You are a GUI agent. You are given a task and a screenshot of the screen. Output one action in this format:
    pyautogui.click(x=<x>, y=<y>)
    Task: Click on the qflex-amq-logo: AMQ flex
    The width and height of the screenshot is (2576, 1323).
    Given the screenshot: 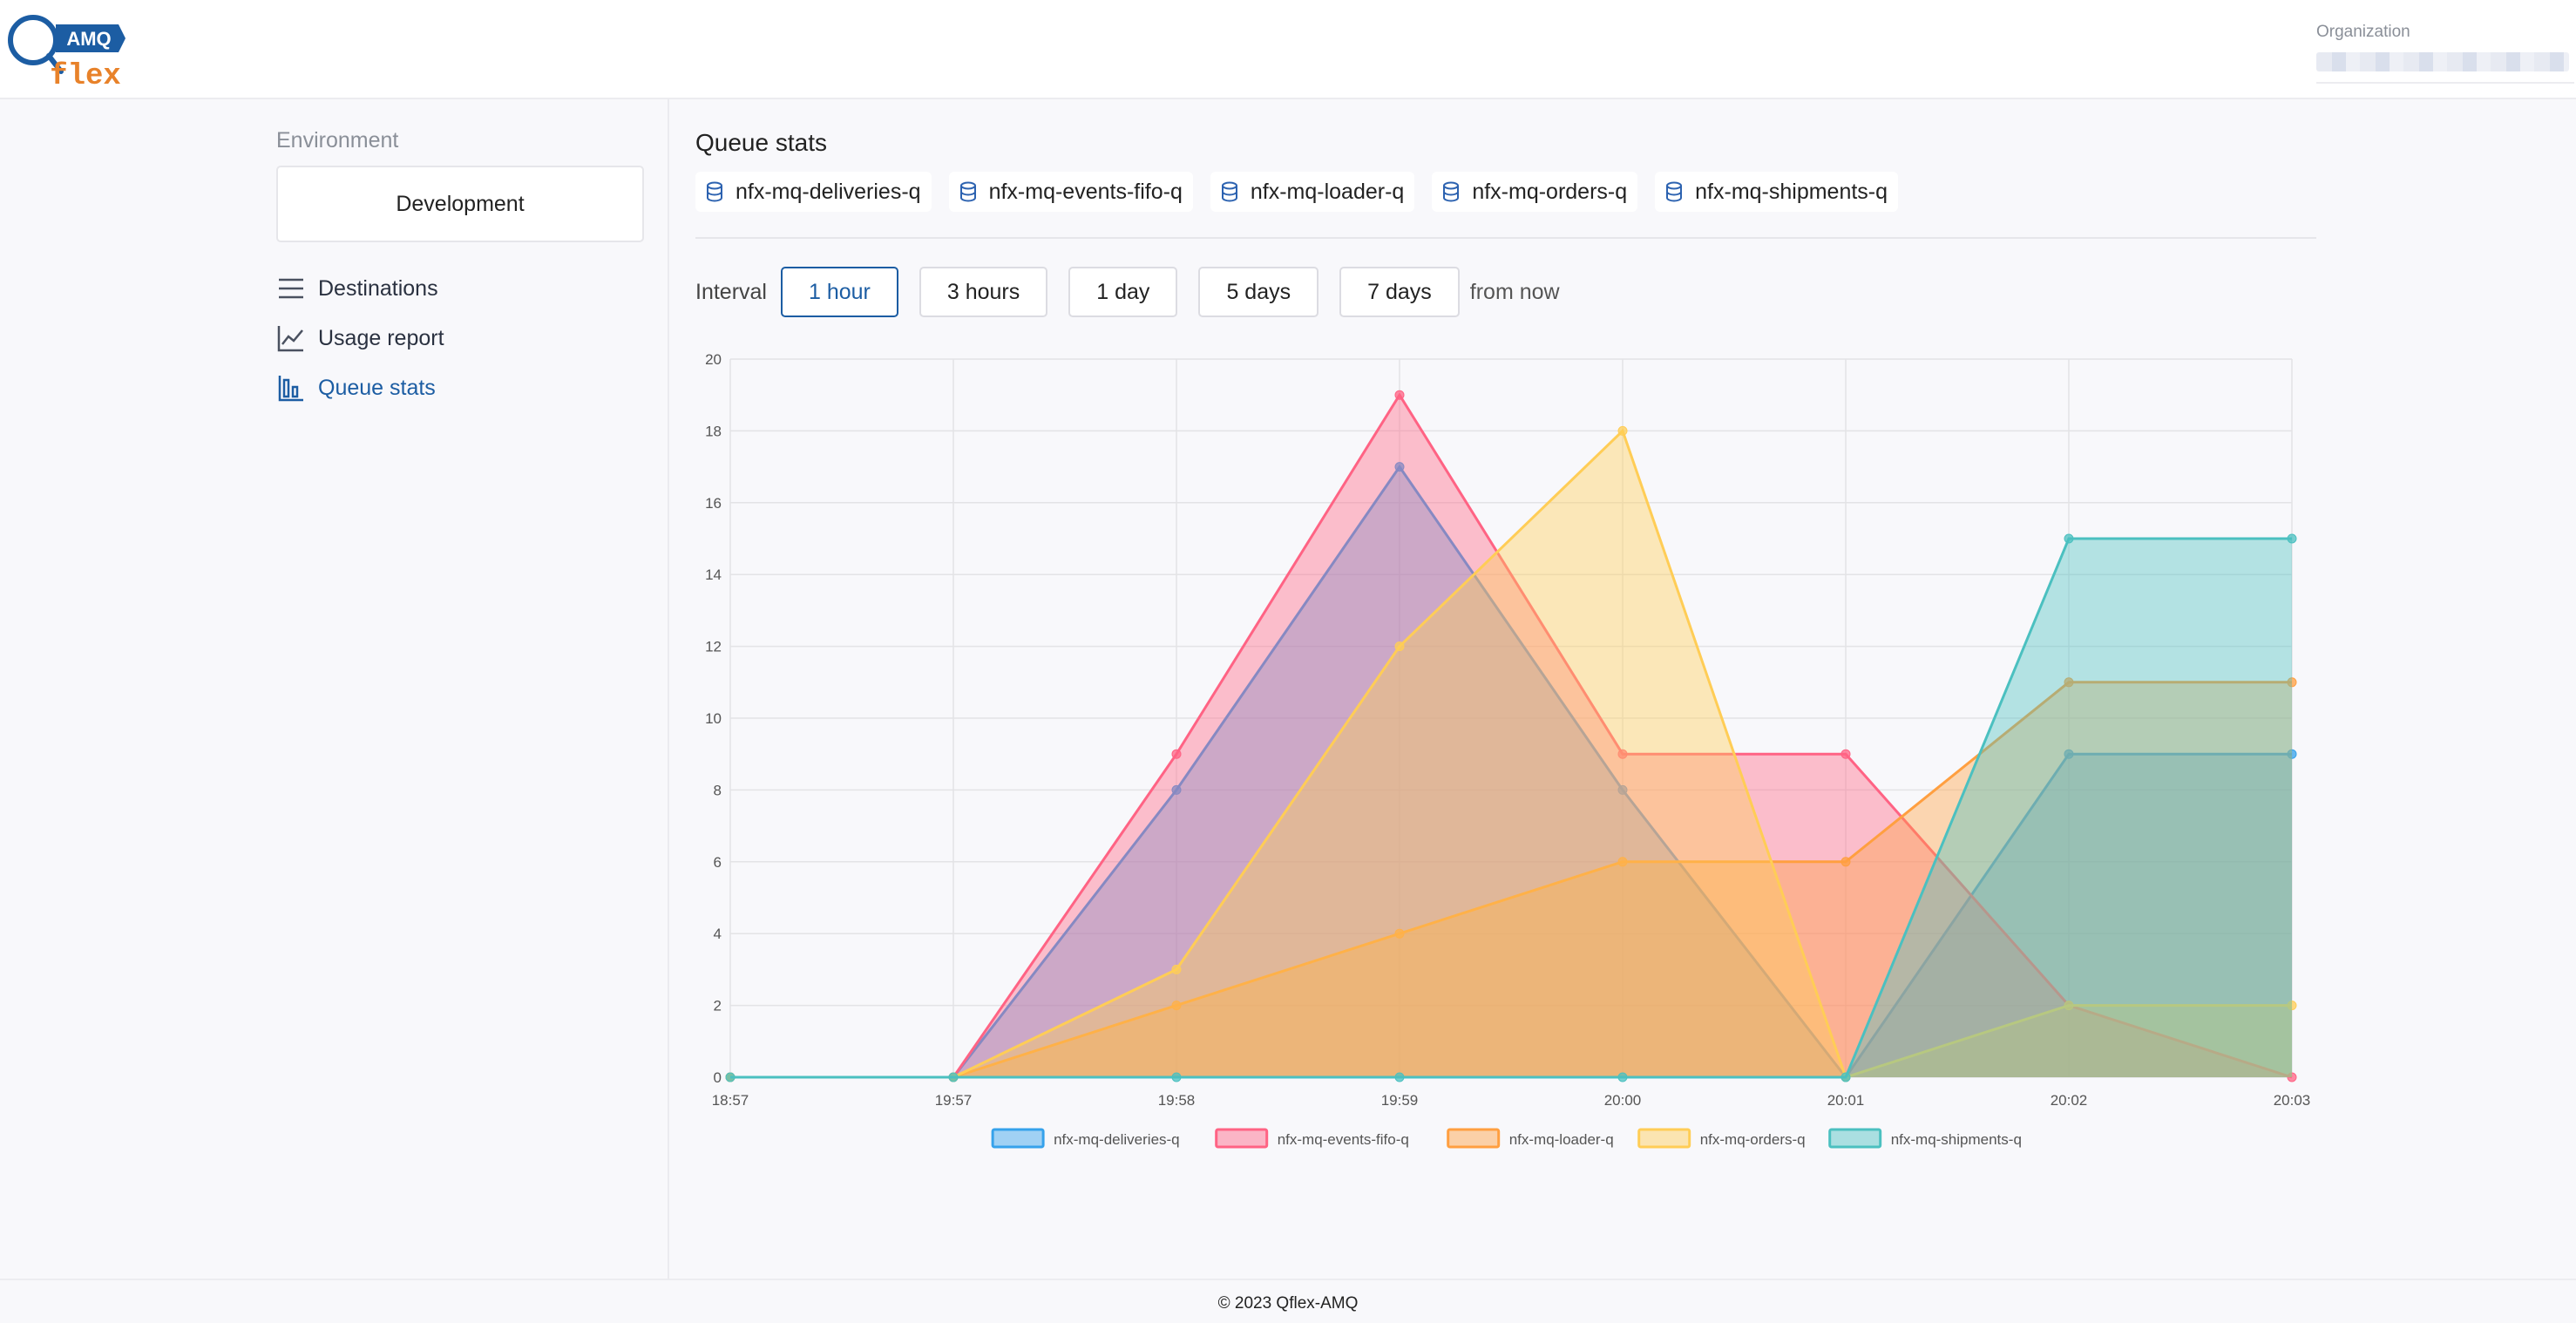 What is the action you would take?
    pyautogui.click(x=68, y=49)
    